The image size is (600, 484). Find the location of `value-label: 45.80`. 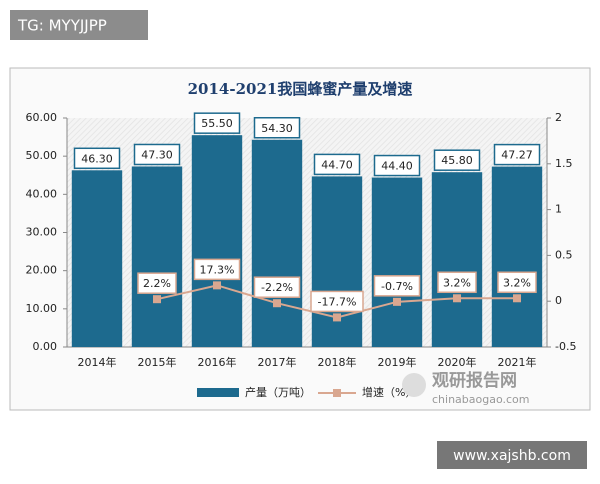

value-label: 45.80 is located at coordinates (457, 160).